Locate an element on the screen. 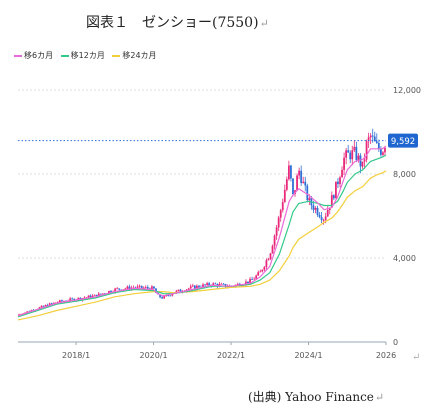 The width and height of the screenshot is (424, 410). legend-item-ma24: 移24カ月 is located at coordinates (134, 55).